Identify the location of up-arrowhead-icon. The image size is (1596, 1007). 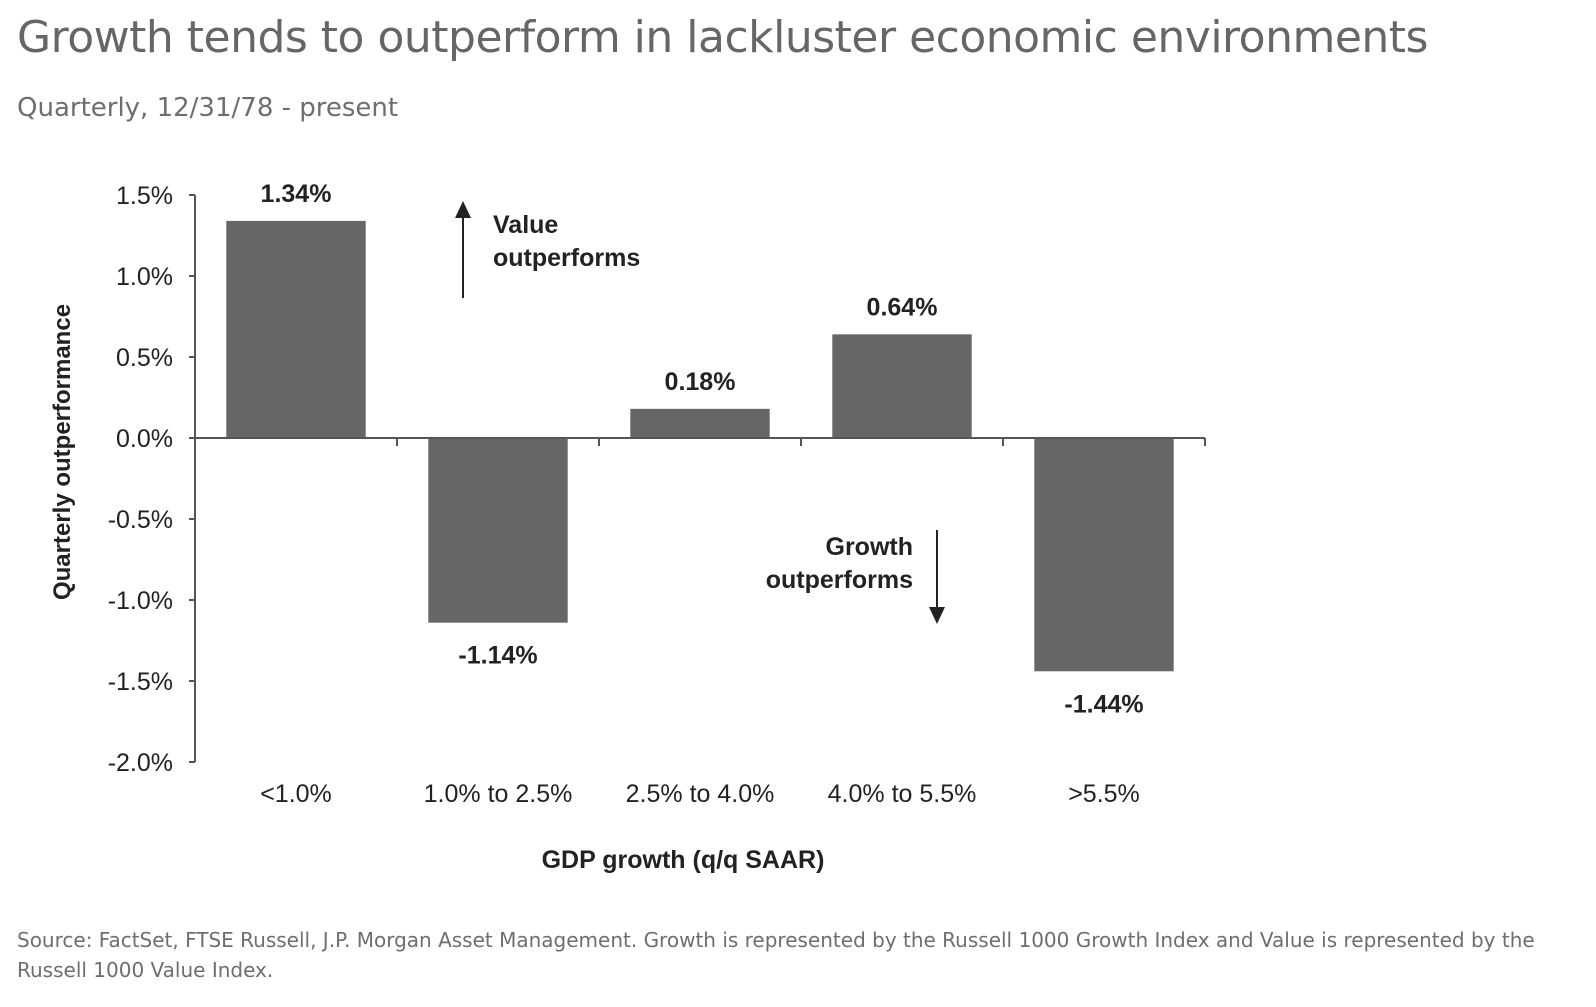
(463, 209).